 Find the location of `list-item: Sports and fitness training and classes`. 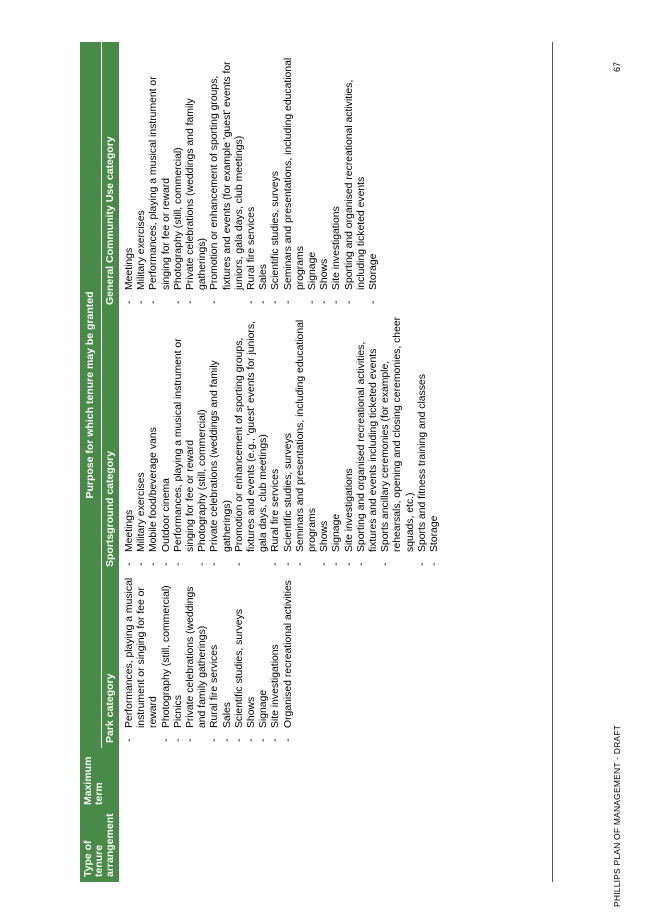

list-item: Sports and fitness training and classes is located at coordinates (423, 440).